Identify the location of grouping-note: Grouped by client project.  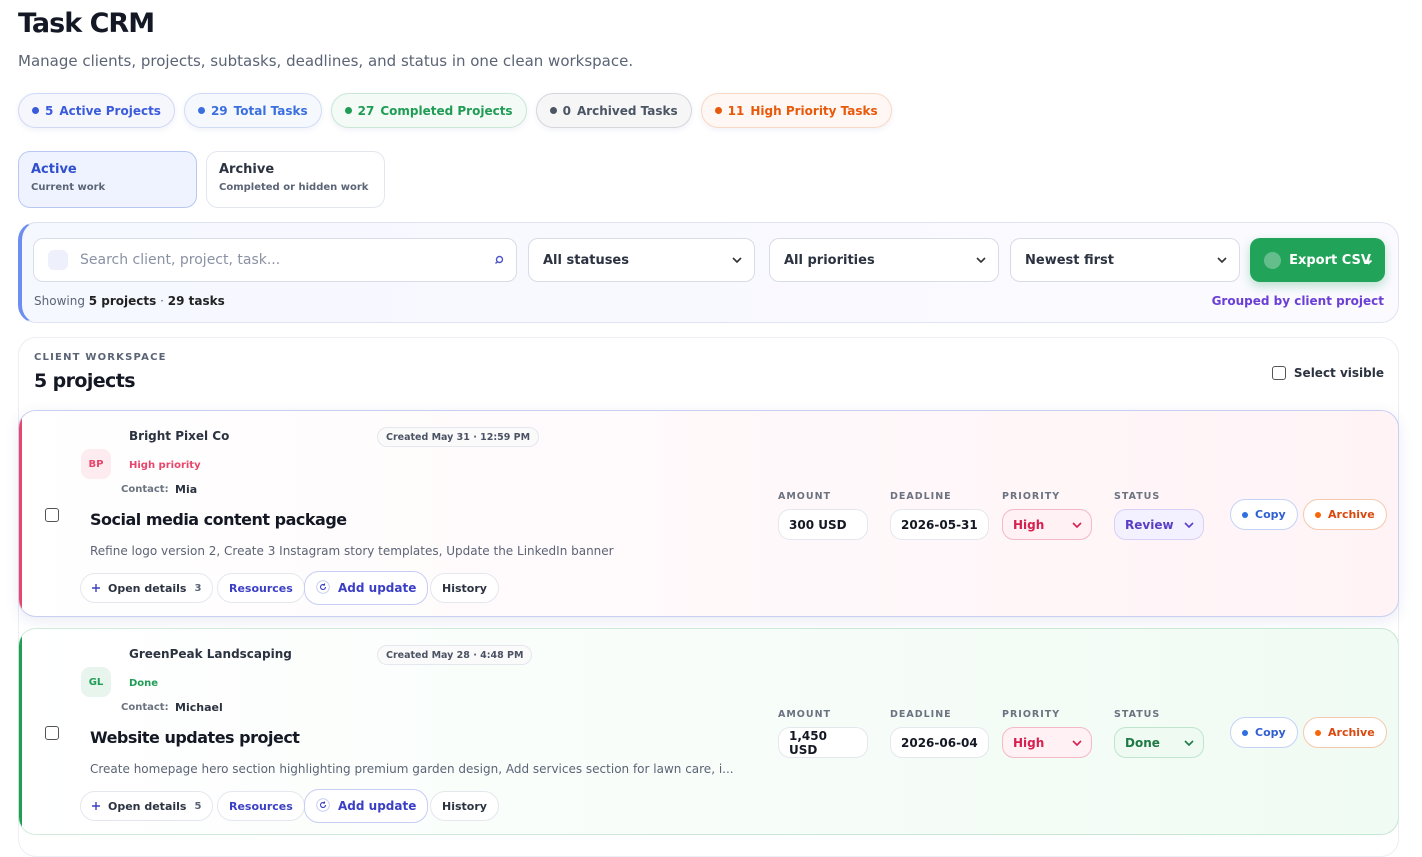
(1297, 301).